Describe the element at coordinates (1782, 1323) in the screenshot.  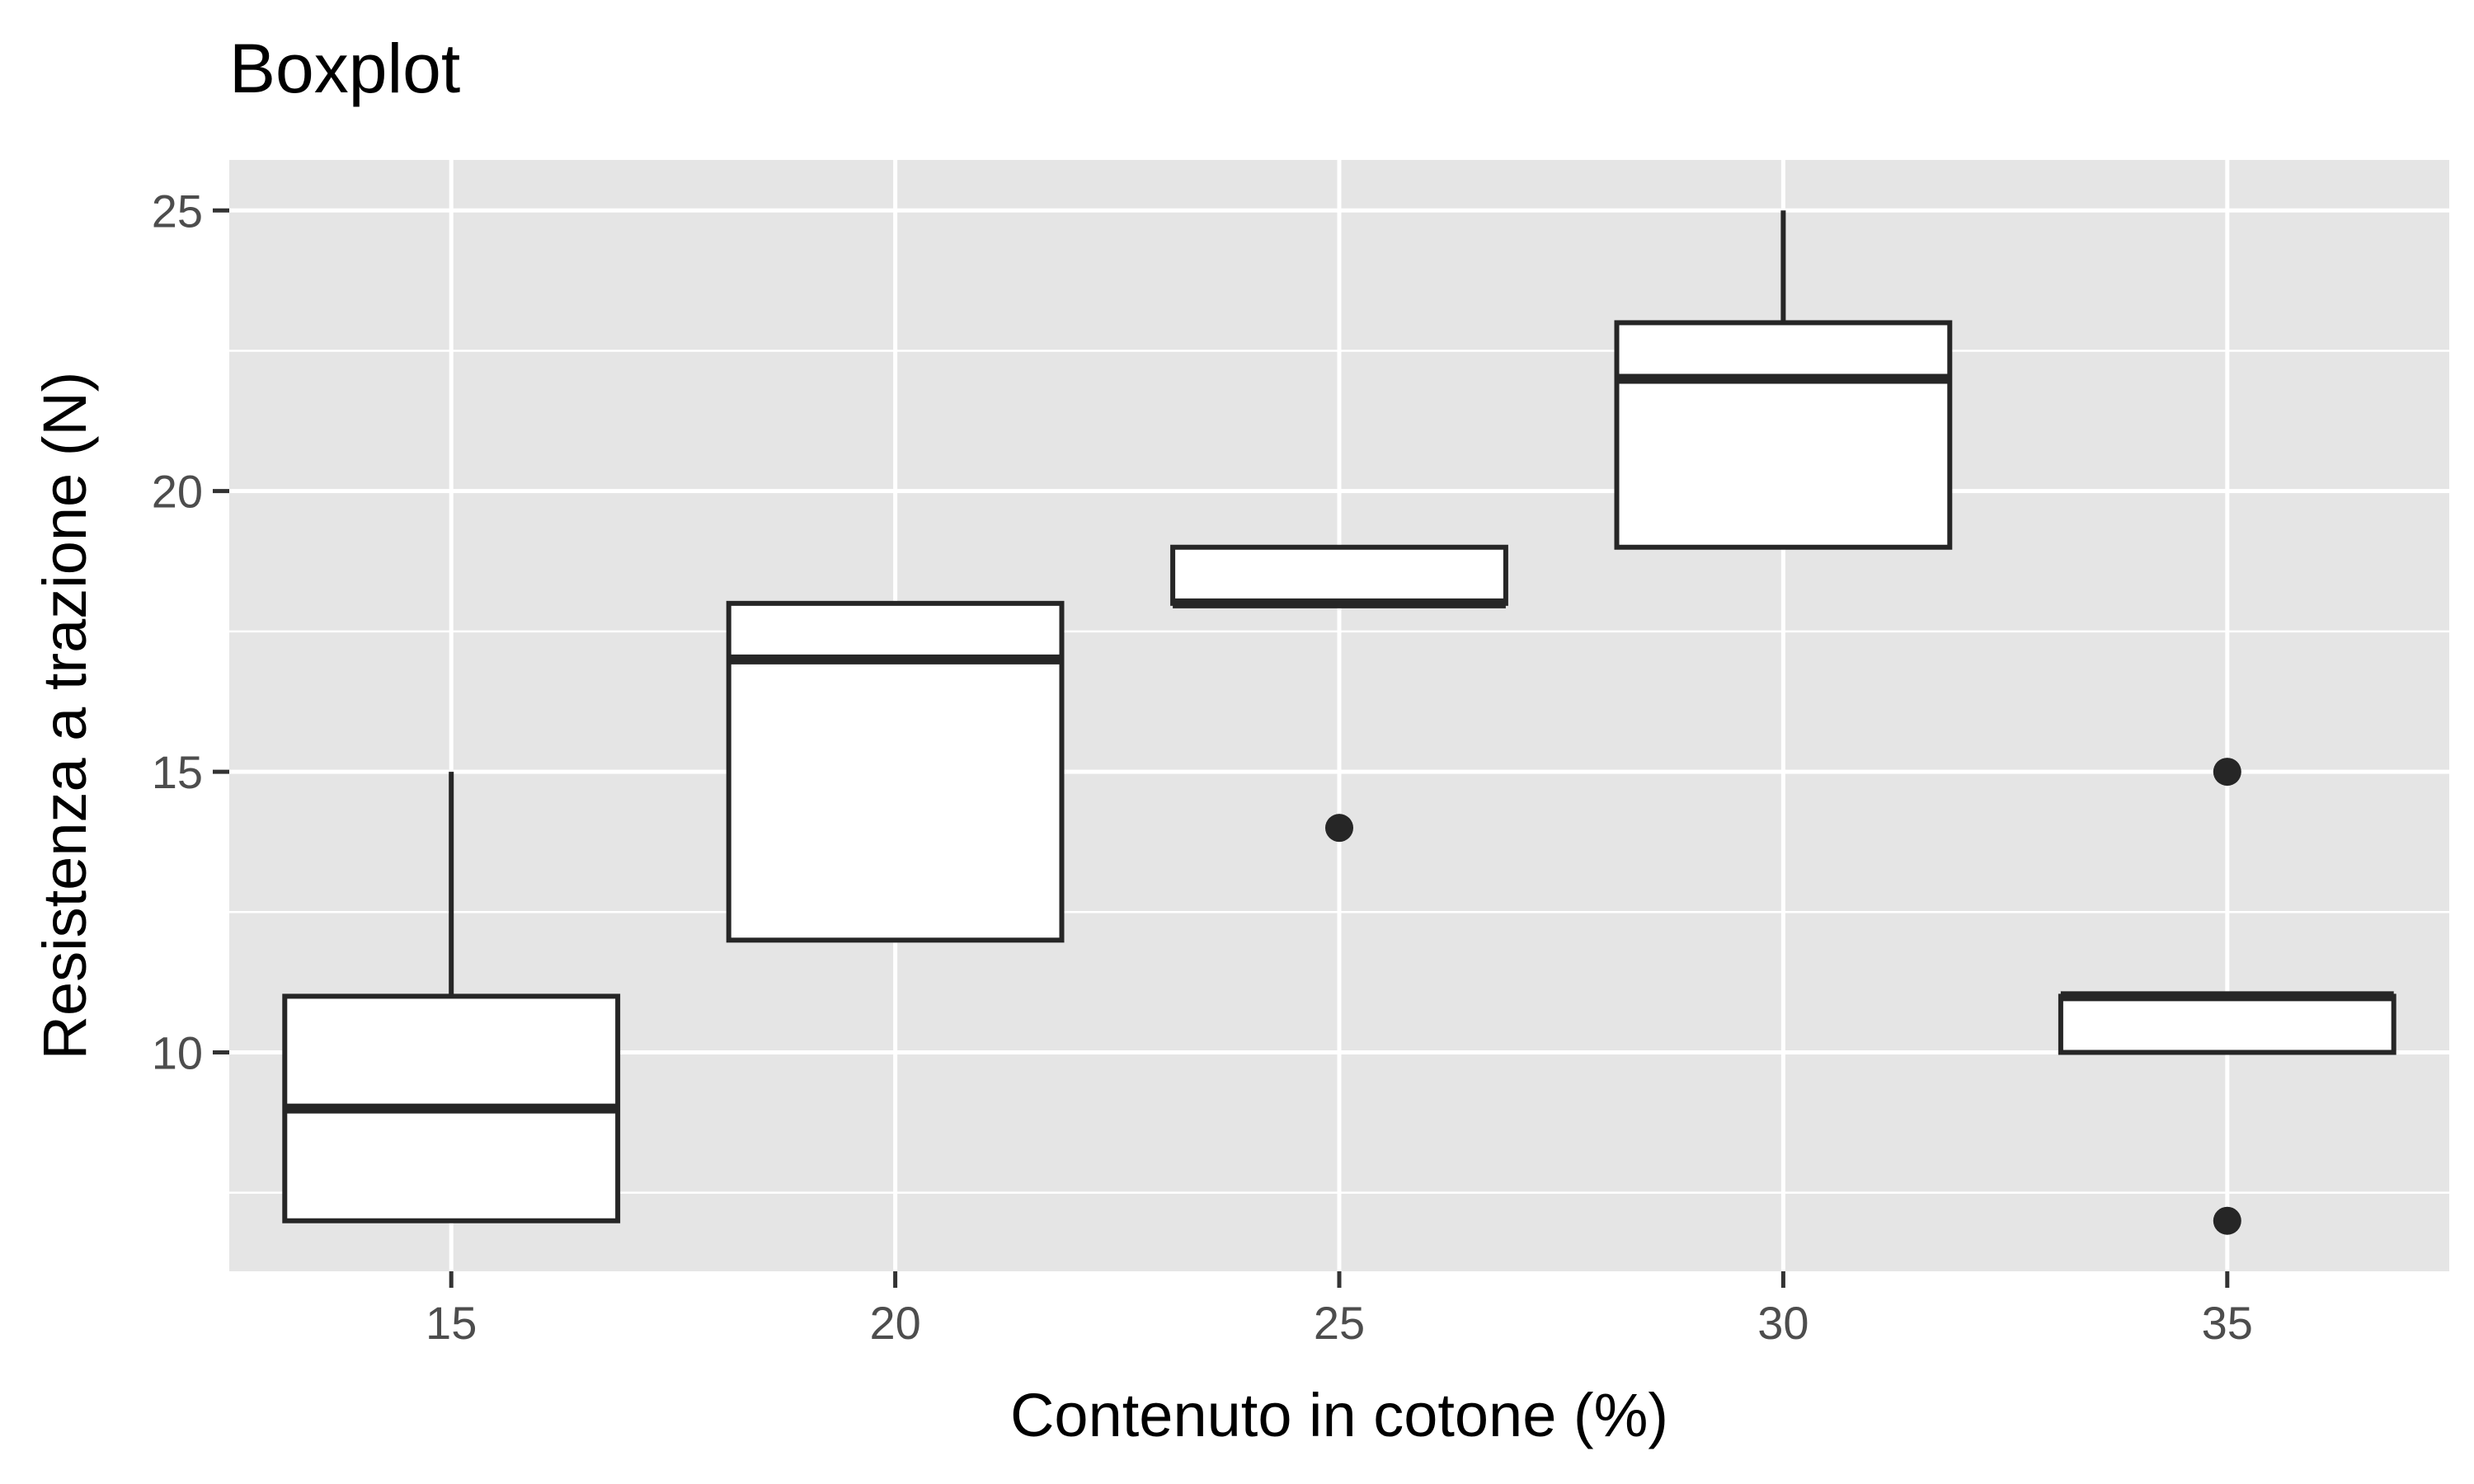
I see `x-tick-label: 30` at that location.